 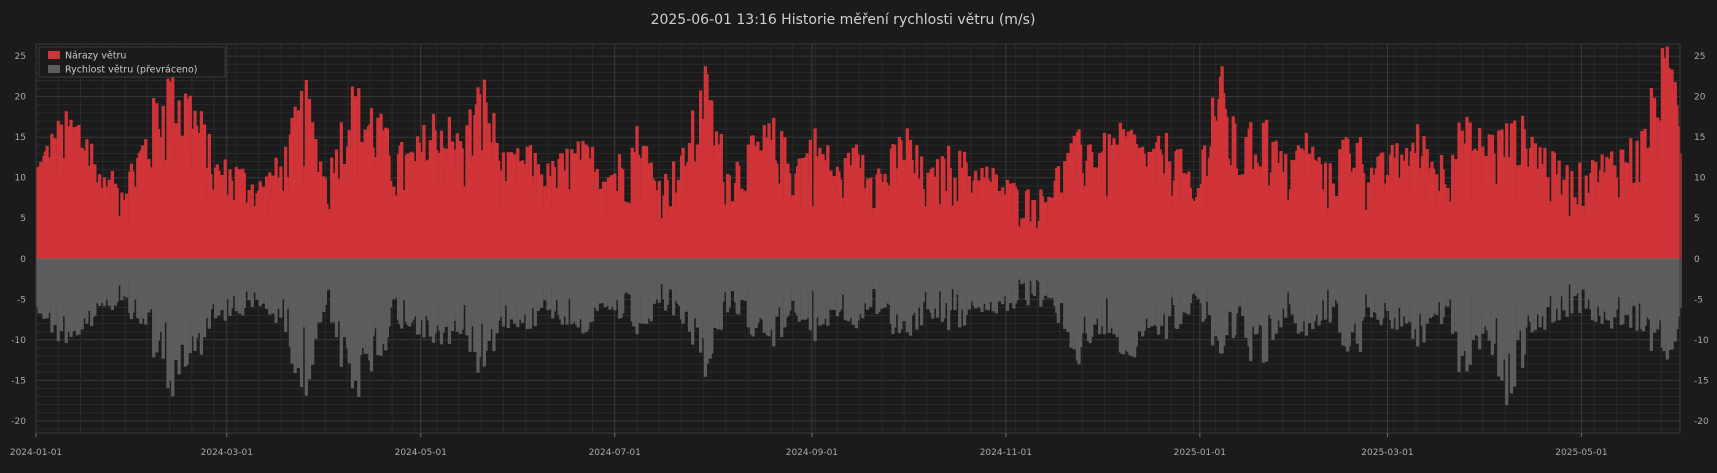 I want to click on legend: Nárazy větru Rychlost větru (převráceno), so click(x=132, y=62).